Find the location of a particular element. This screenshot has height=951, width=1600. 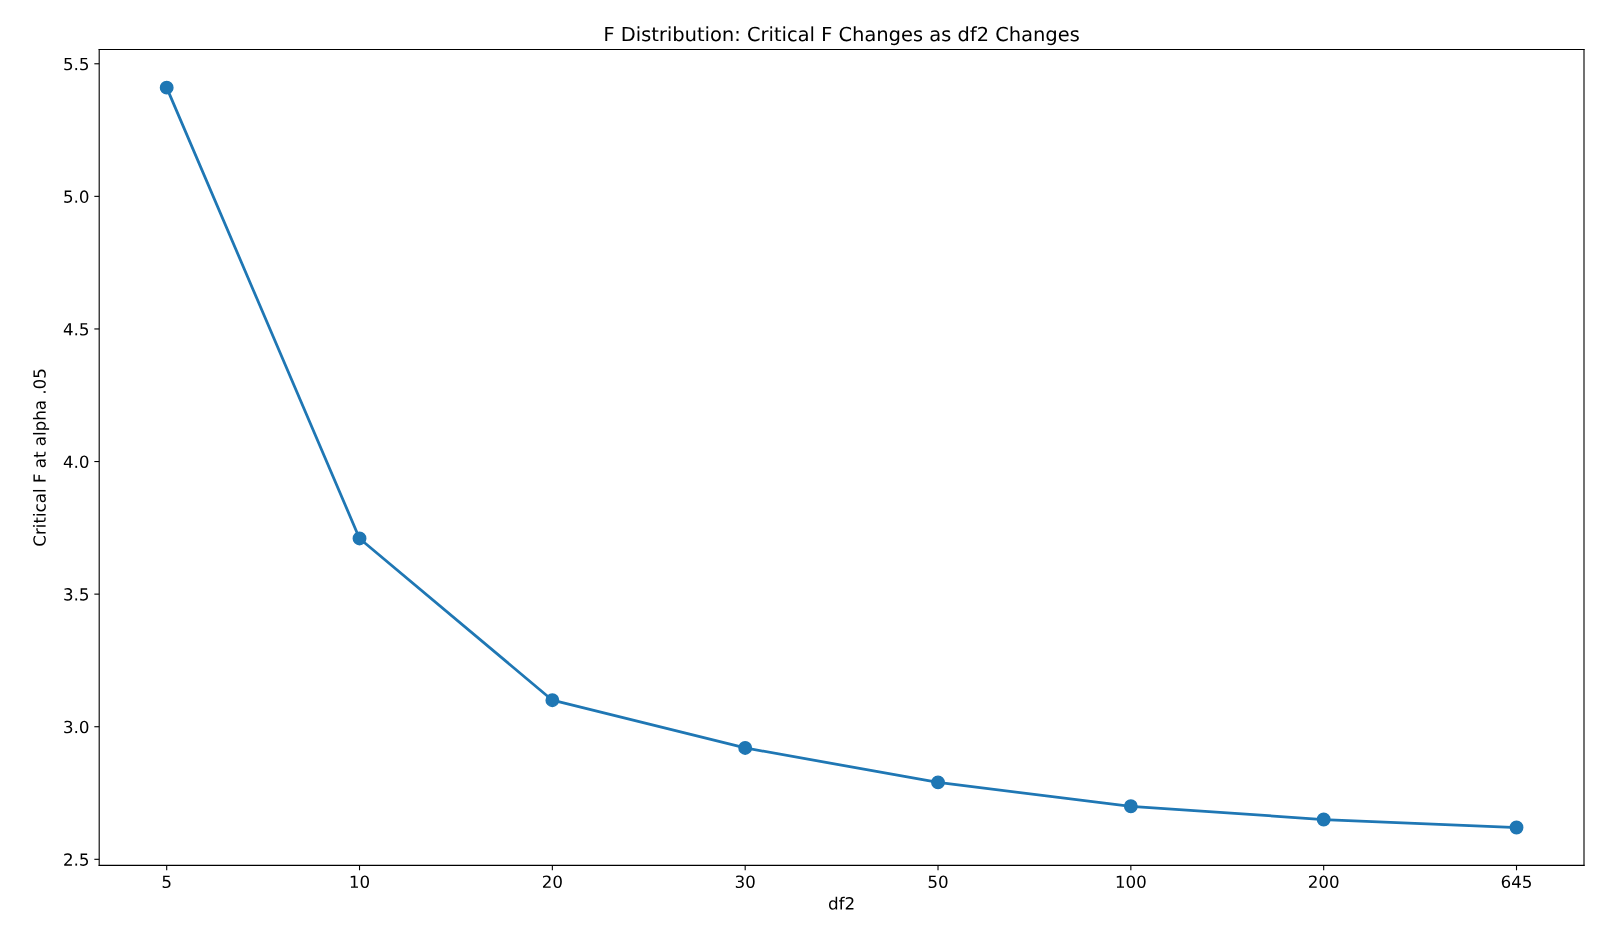

x-tick-label: 5 is located at coordinates (166, 882).